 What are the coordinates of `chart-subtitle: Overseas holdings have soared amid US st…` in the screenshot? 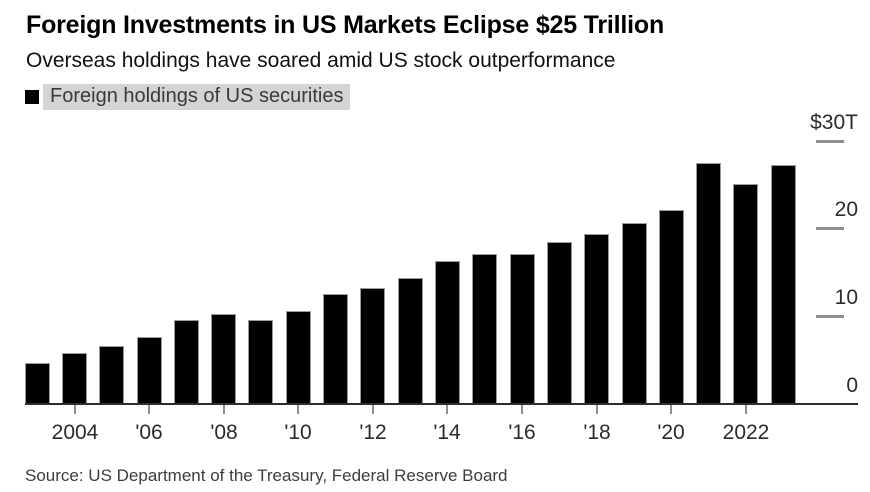 It's located at (321, 60).